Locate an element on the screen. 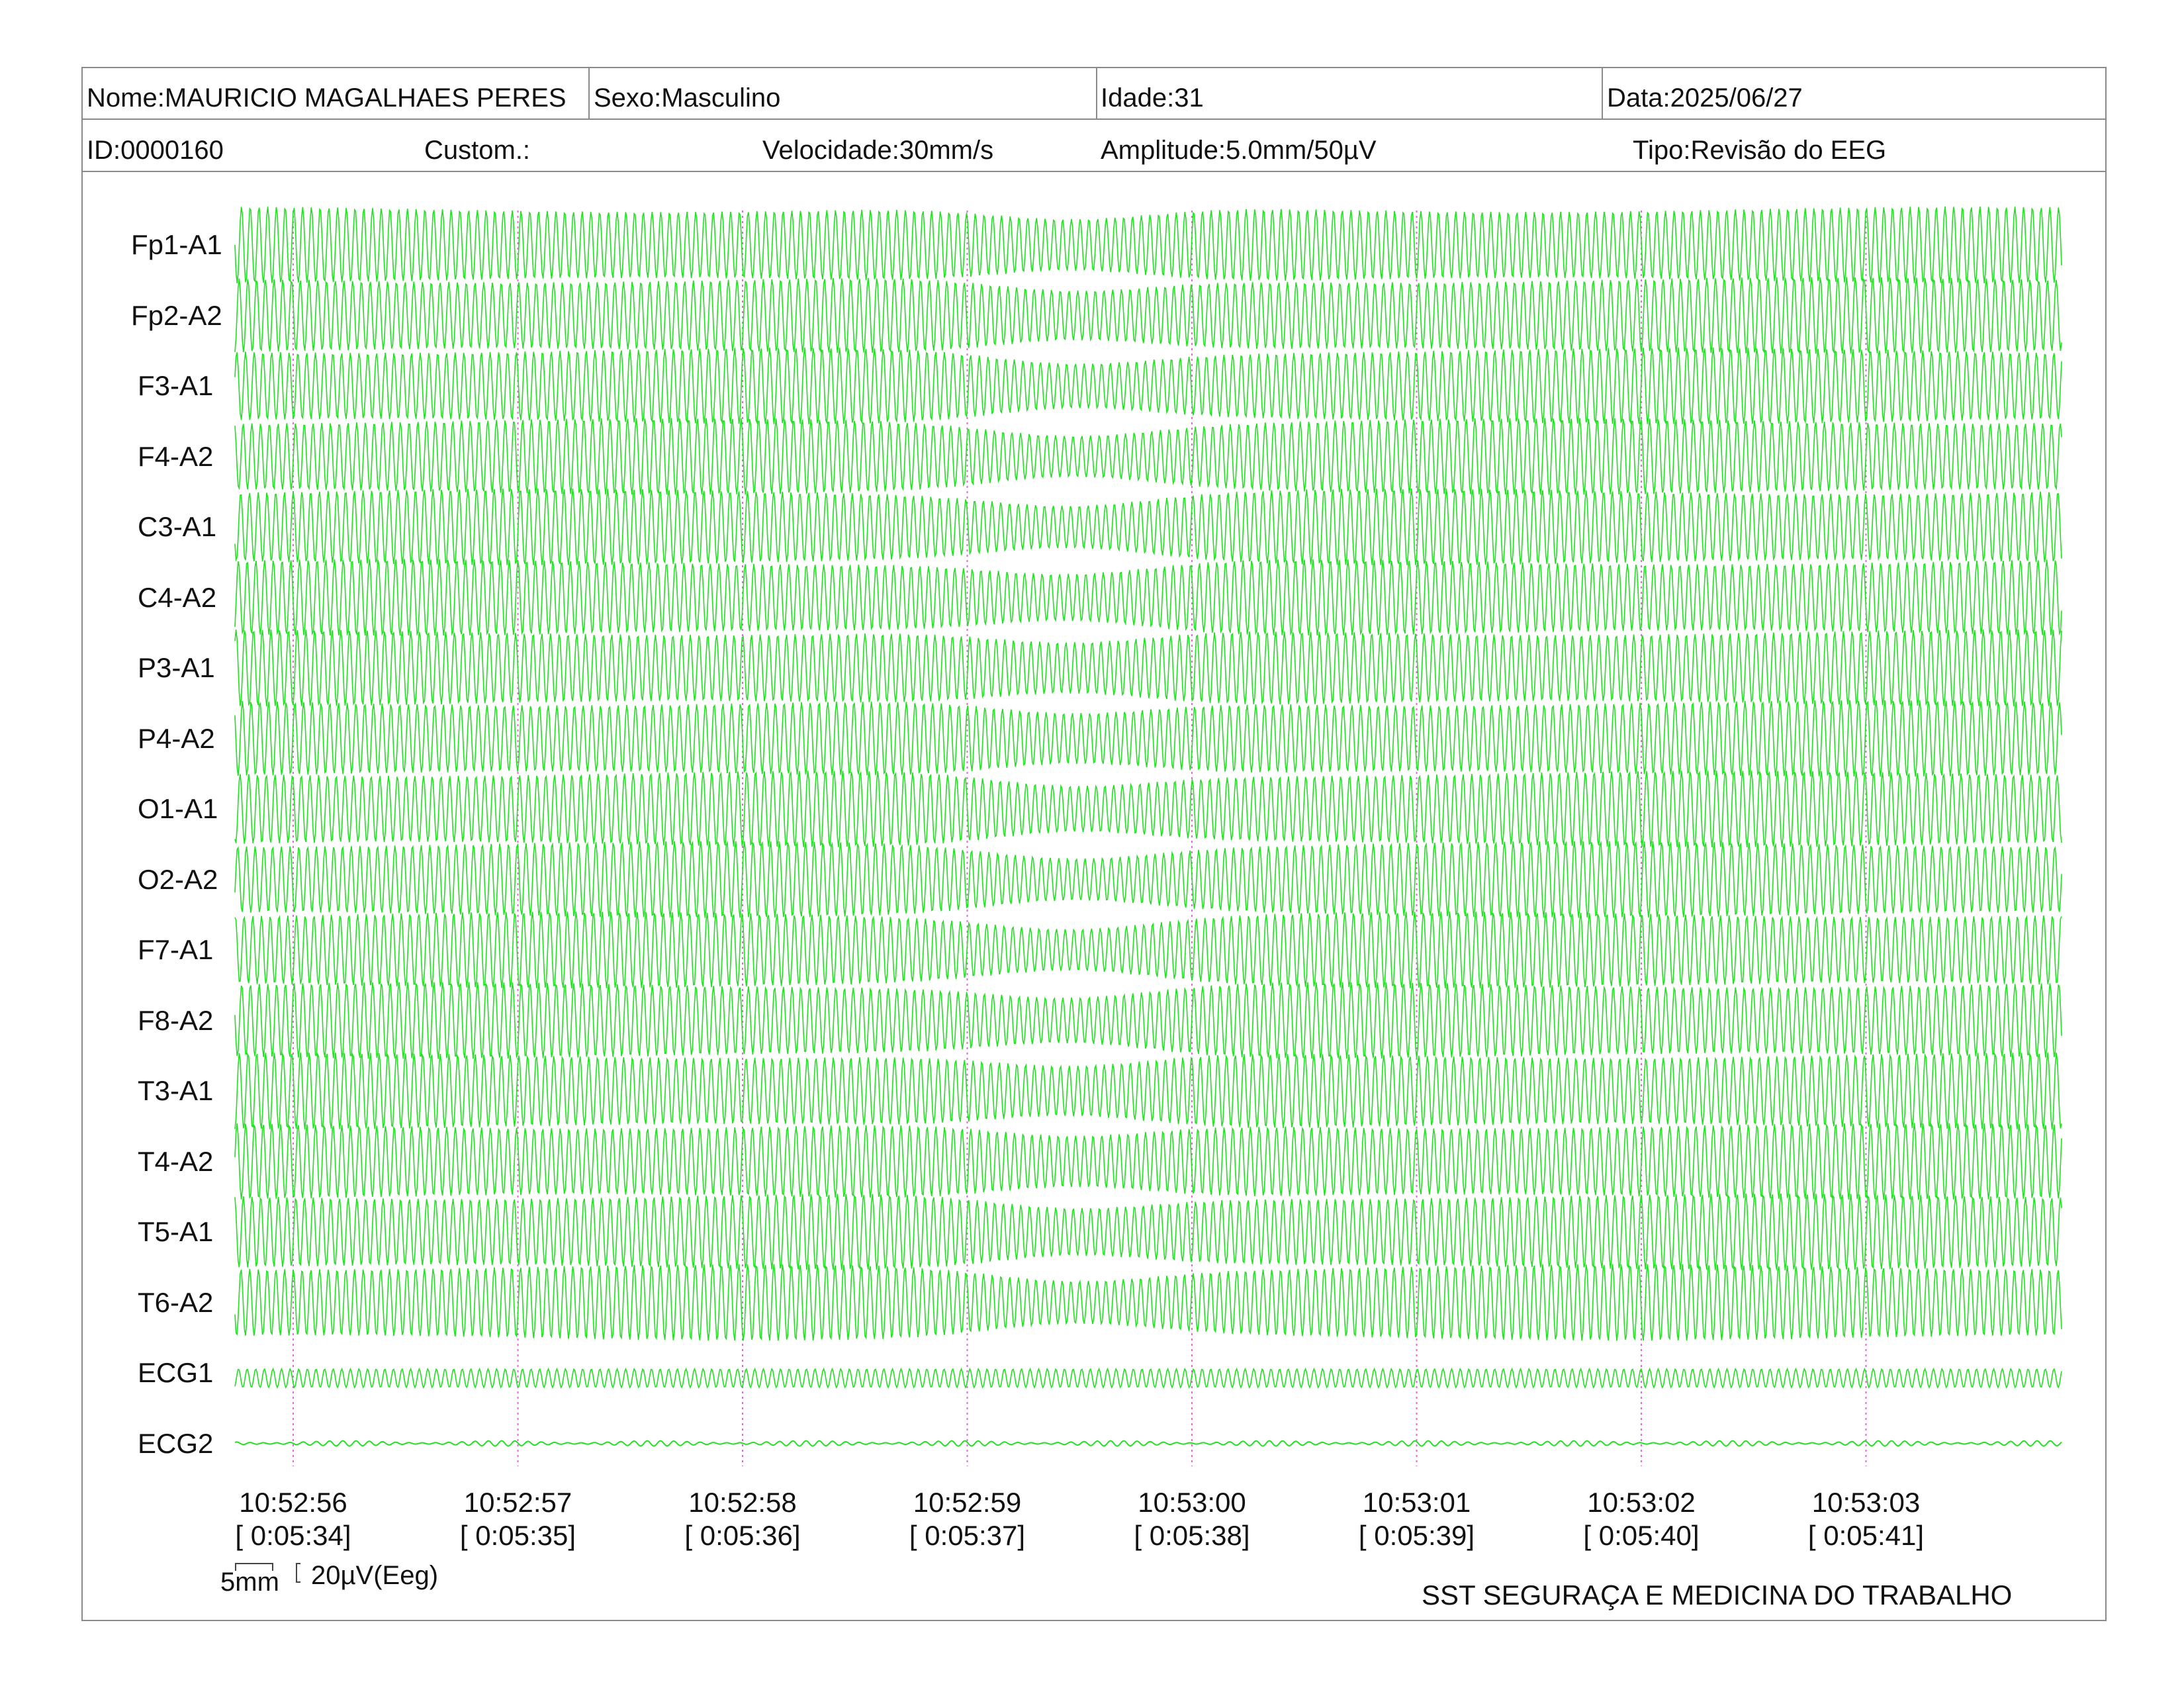 The image size is (2184, 1688). clock-time: 10:53:02 is located at coordinates (1641, 1502).